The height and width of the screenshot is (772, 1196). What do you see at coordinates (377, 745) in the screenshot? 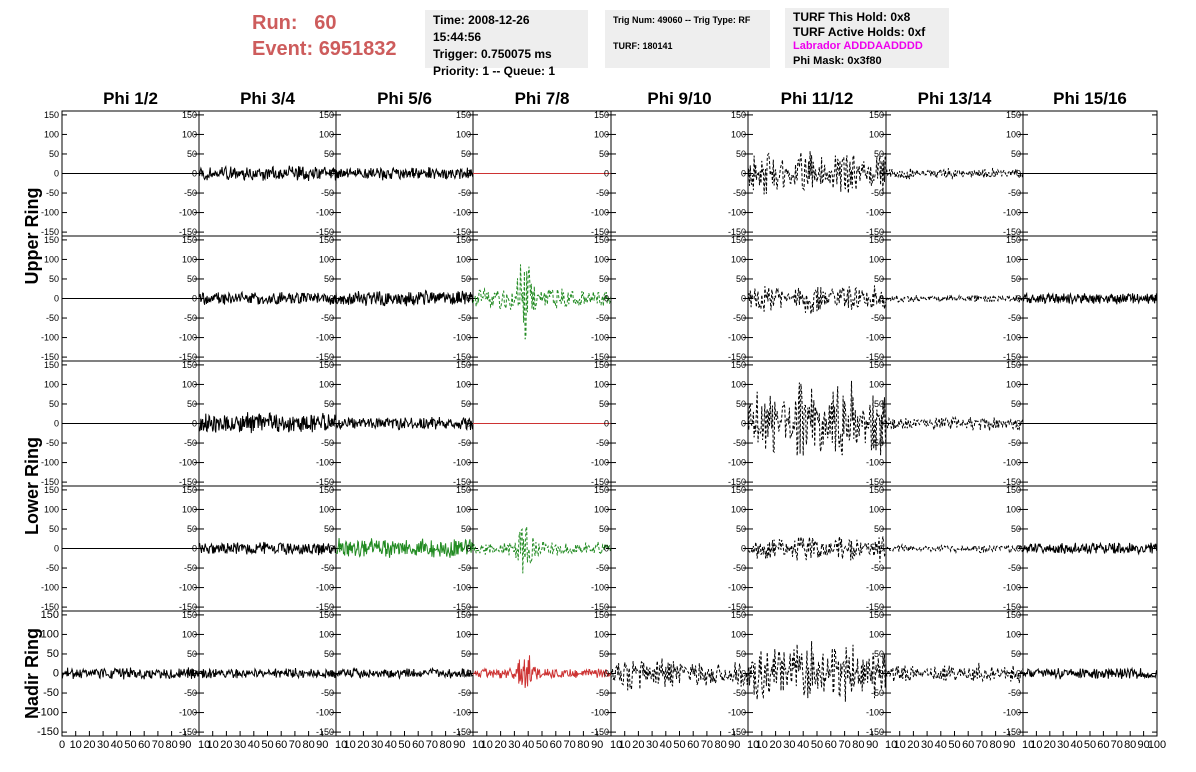
I see `x-tick-label: 30` at bounding box center [377, 745].